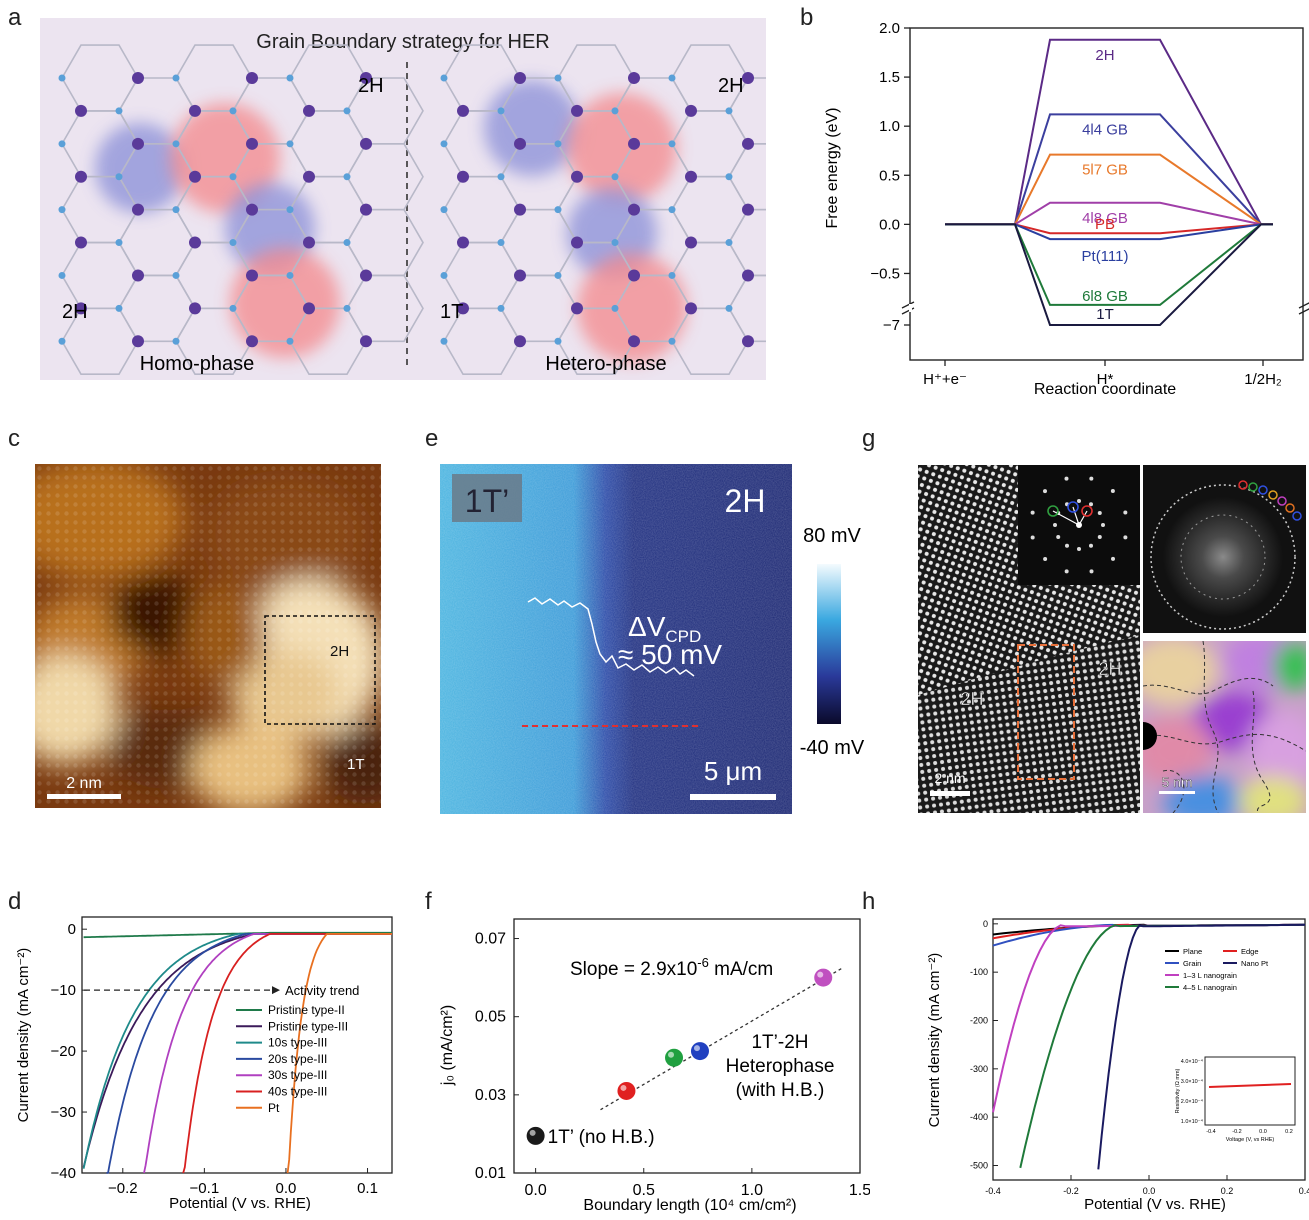 Image resolution: width=1309 pixels, height=1220 pixels. Describe the element at coordinates (891, 325) in the screenshot. I see `chart-b-ytick-label: −7` at that location.